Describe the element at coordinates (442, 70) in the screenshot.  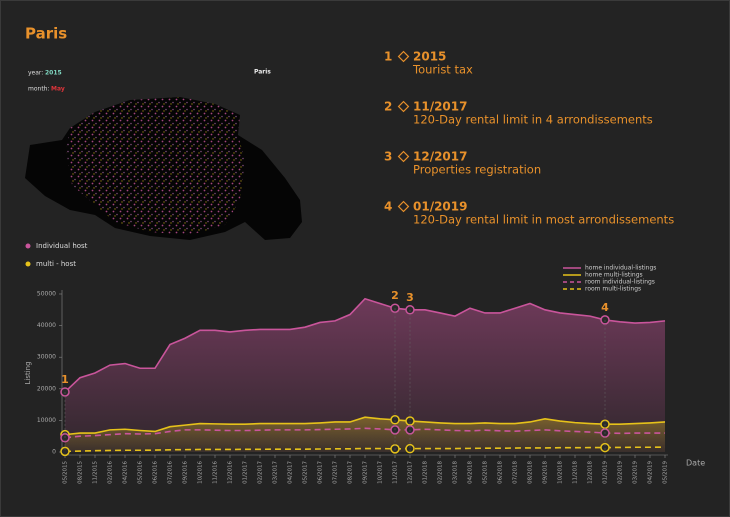
I see `event-text: Tourist tax` at that location.